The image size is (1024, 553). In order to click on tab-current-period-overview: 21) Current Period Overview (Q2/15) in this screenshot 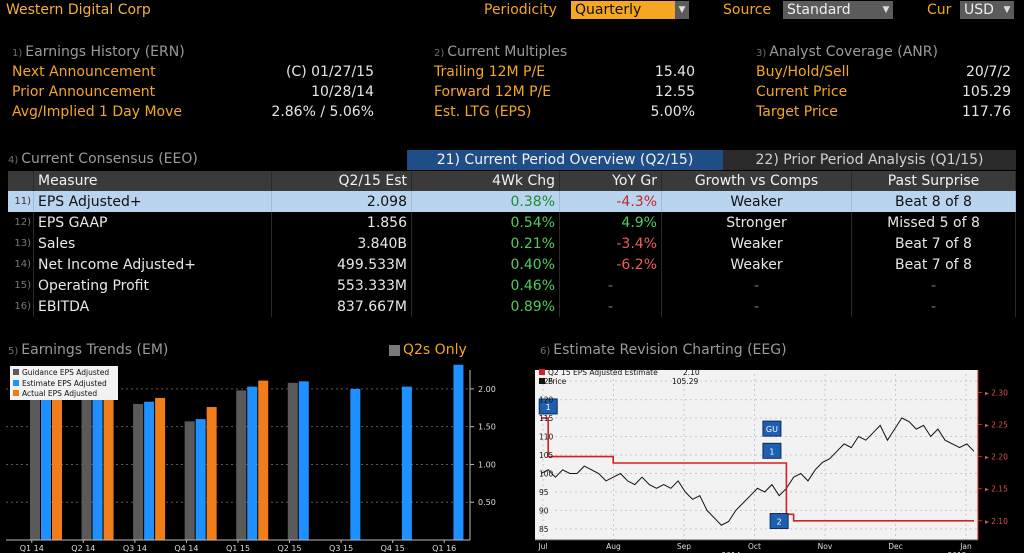, I will do `click(565, 160)`.